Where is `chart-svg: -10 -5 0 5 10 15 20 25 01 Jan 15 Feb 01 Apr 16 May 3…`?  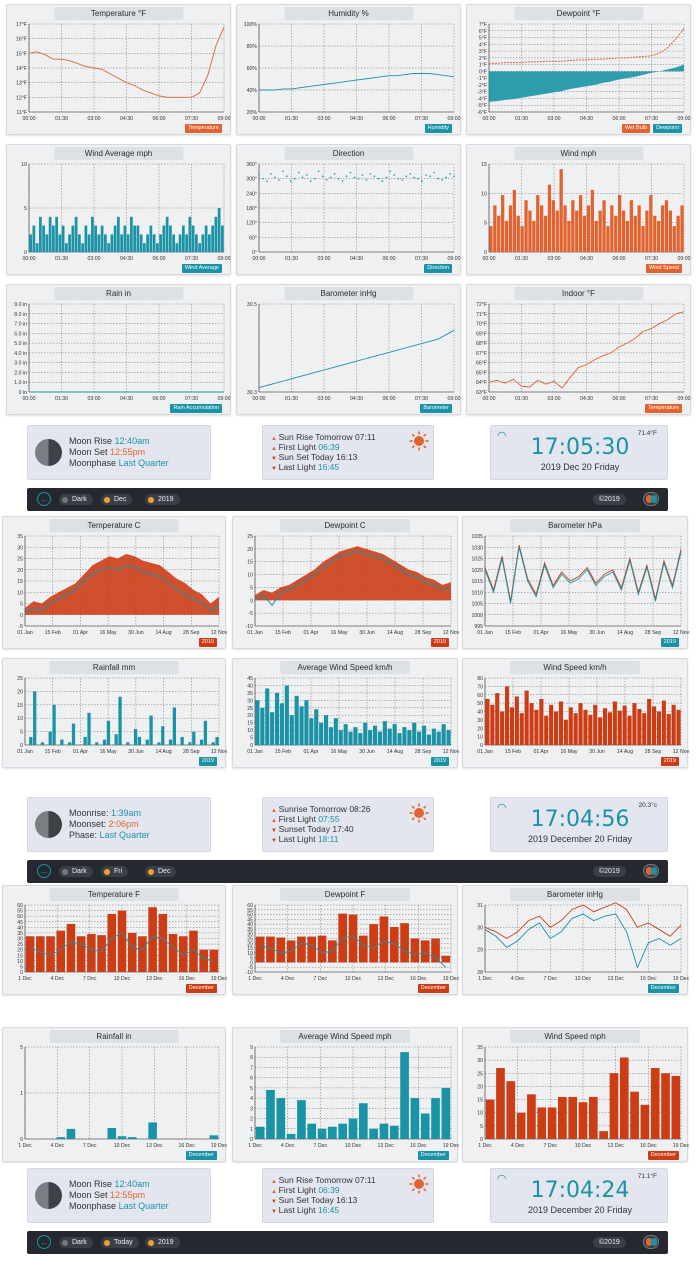
chart-svg: -10 -5 0 5 10 15 20 25 01 Jan 15 Feb 01 Apr 16 May 3… is located at coordinates (353, 585).